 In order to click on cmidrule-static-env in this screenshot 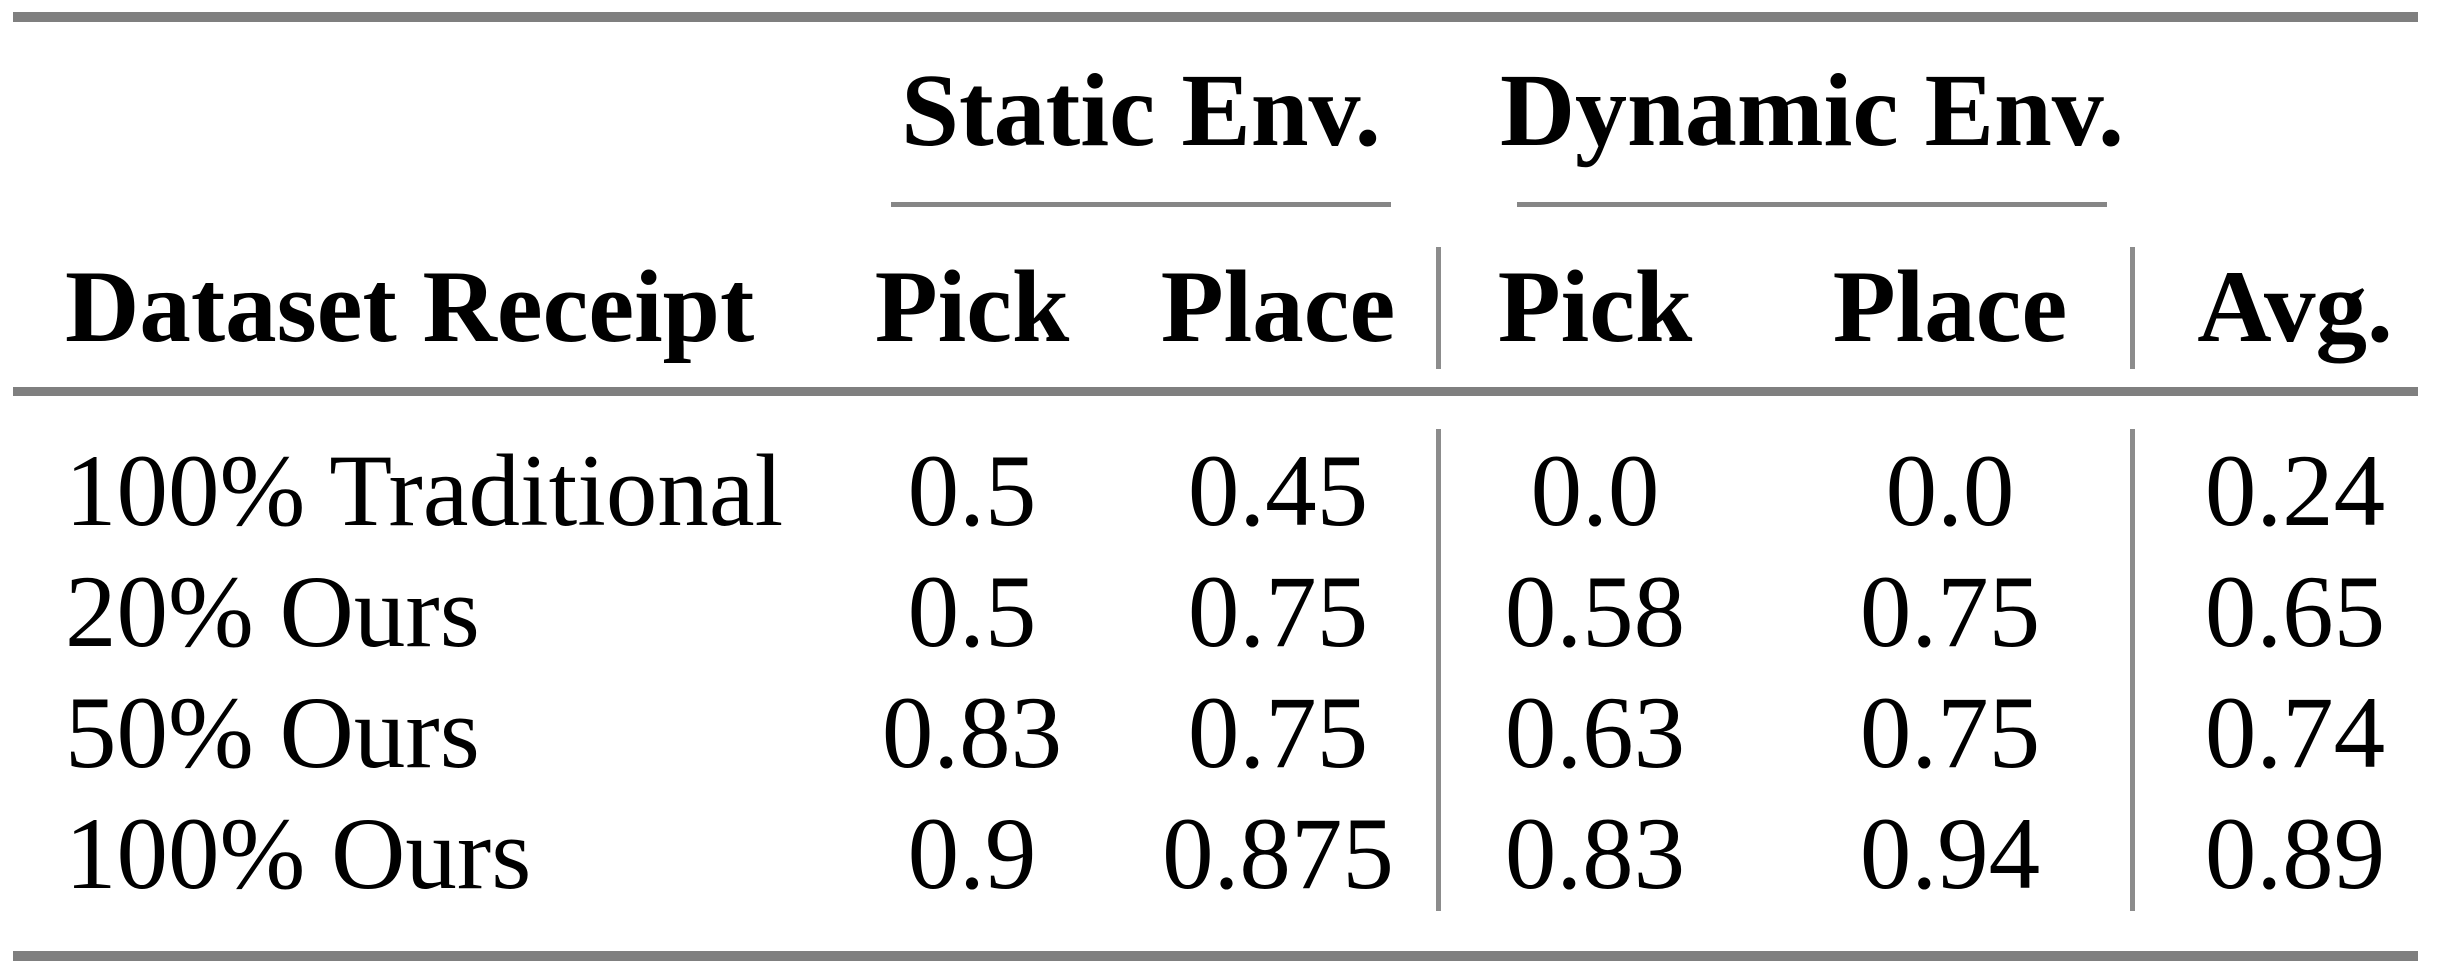, I will do `click(1141, 204)`.